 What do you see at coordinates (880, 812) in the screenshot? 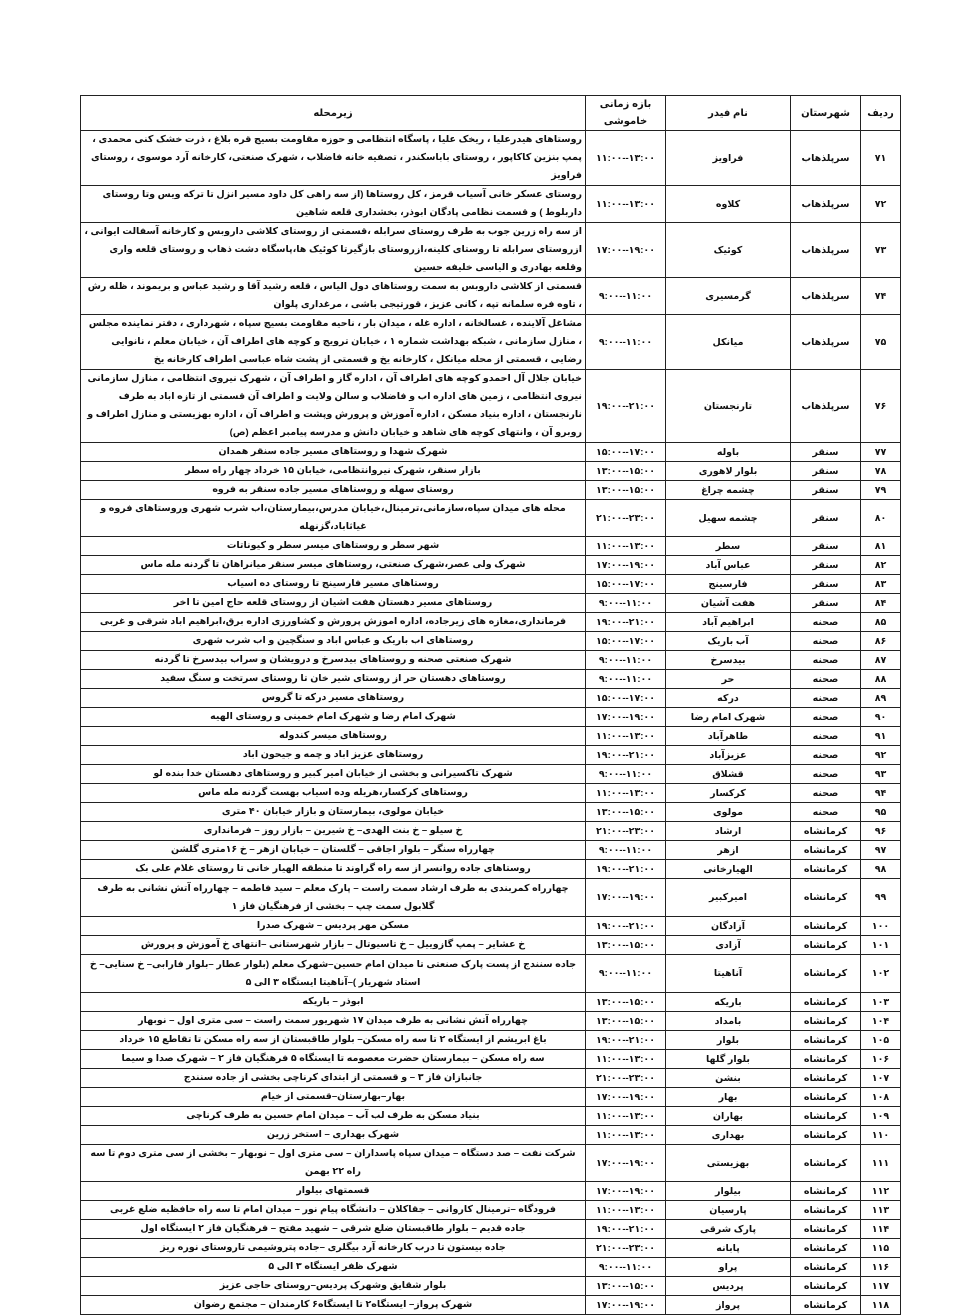
I see `row-number: ۹۵` at bounding box center [880, 812].